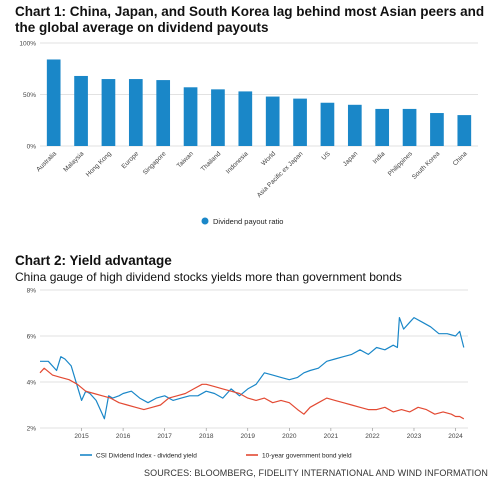  What do you see at coordinates (460, 158) in the screenshot?
I see `chart1-x-tick-label: China` at bounding box center [460, 158].